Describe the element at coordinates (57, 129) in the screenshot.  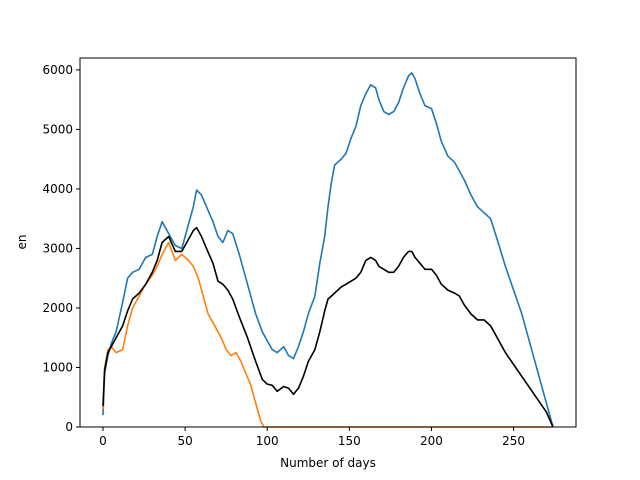
I see `y-tick-label: 5000` at that location.